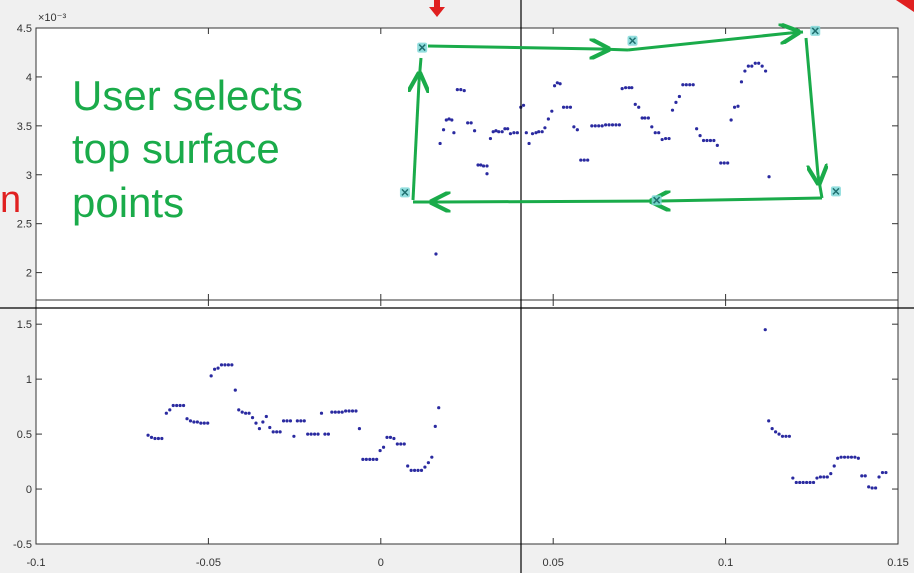 Image resolution: width=914 pixels, height=578 pixels. What do you see at coordinates (552, 563) in the screenshot?
I see `x-tick-label: 0.05` at bounding box center [552, 563].